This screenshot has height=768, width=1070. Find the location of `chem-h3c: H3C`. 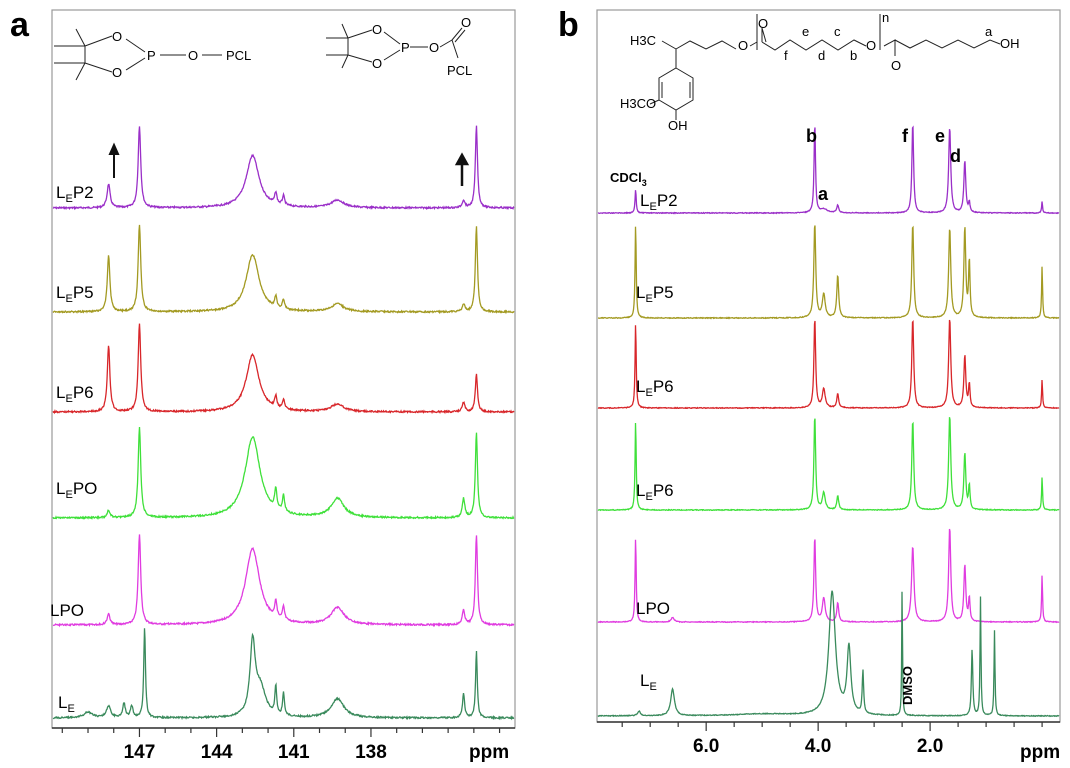

chem-h3c: H3C is located at coordinates (643, 40).